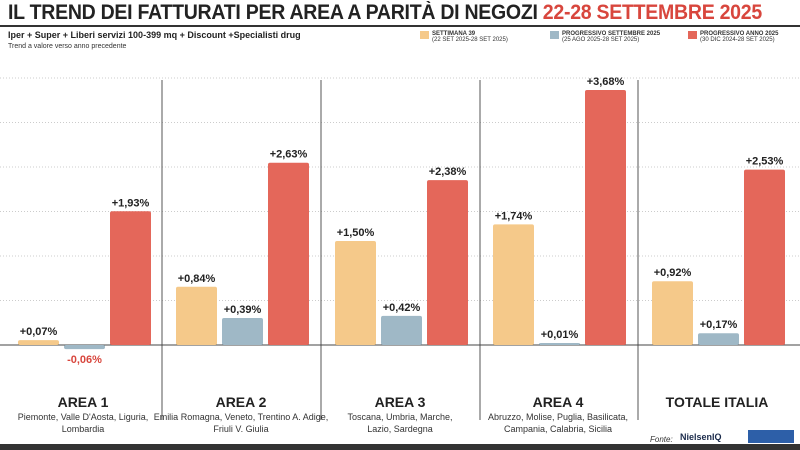 The image size is (800, 450). What do you see at coordinates (701, 437) in the screenshot?
I see `nielseniq-logo: NielsenIQ` at bounding box center [701, 437].